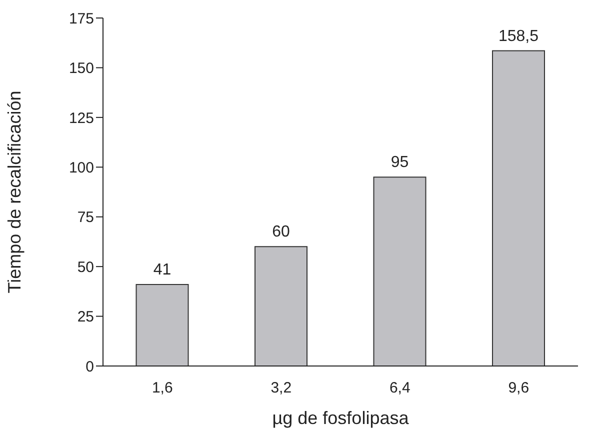  Describe the element at coordinates (399, 388) in the screenshot. I see `x-tick-label: 6,4` at that location.